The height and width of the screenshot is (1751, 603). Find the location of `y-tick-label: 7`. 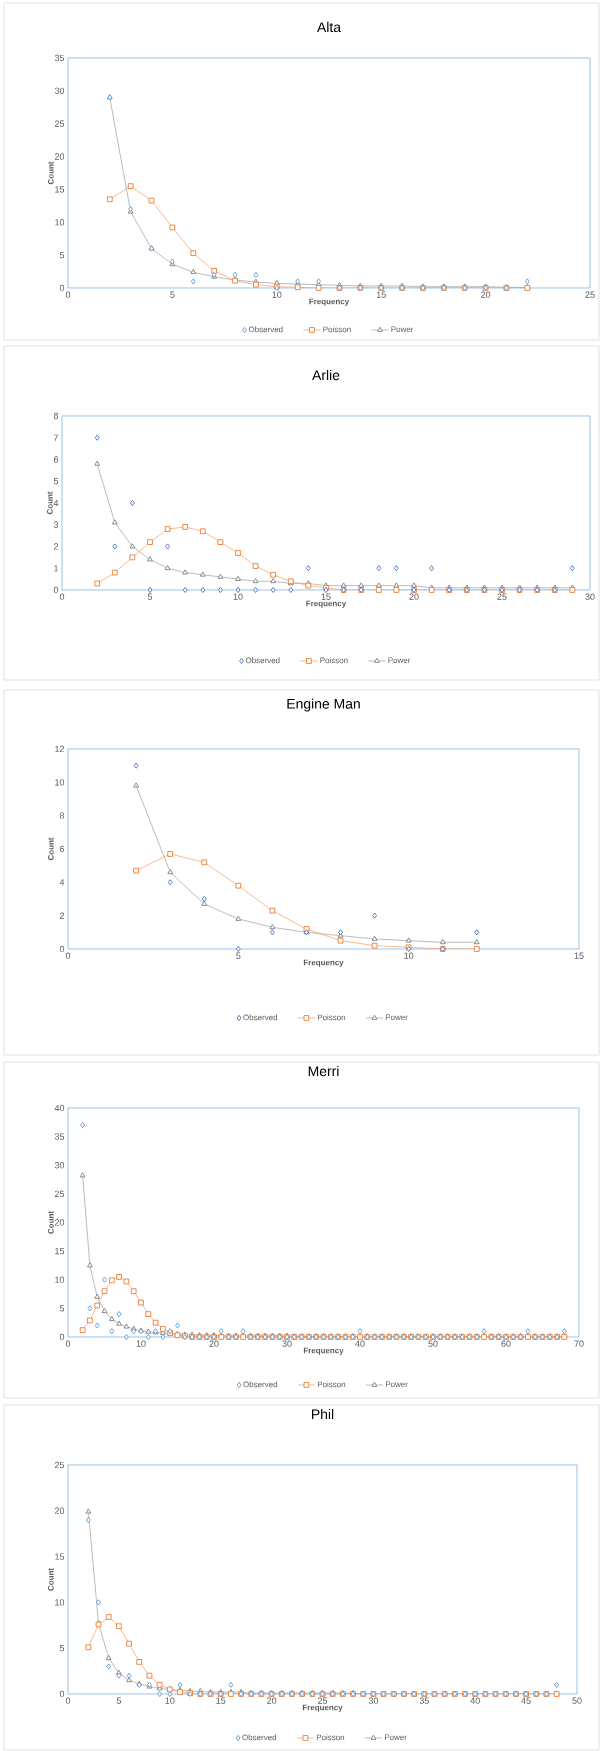

y-tick-label: 7 is located at coordinates (56, 437).